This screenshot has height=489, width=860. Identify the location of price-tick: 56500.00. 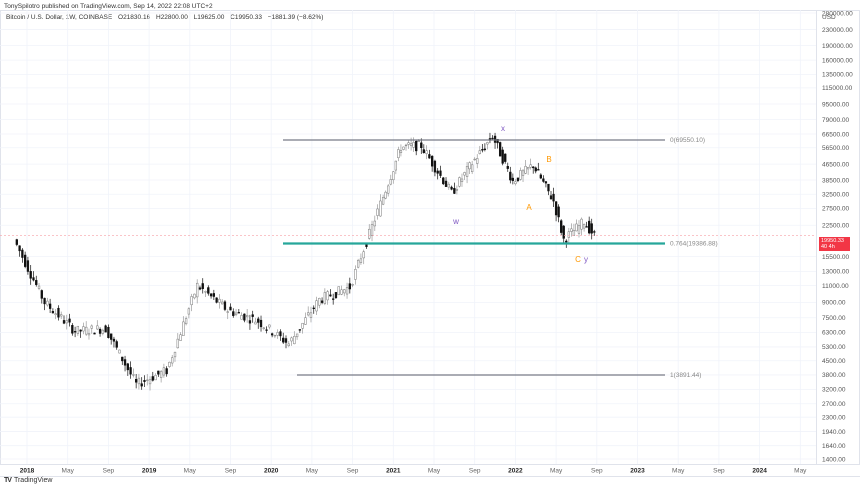
(835, 148).